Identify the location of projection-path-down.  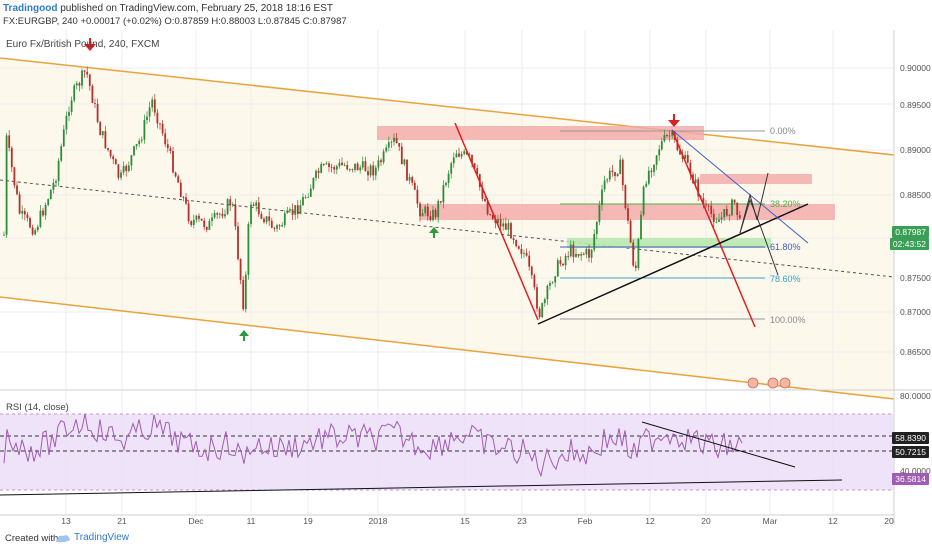
(759, 237).